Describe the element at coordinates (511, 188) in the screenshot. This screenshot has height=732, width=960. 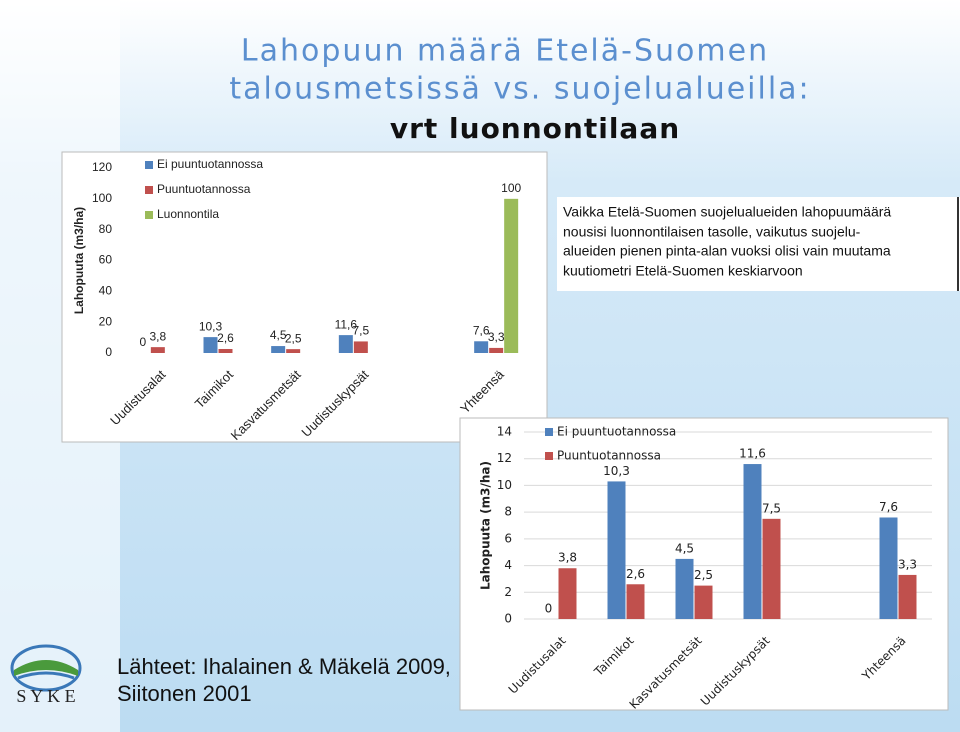
I see `value-label: 100` at that location.